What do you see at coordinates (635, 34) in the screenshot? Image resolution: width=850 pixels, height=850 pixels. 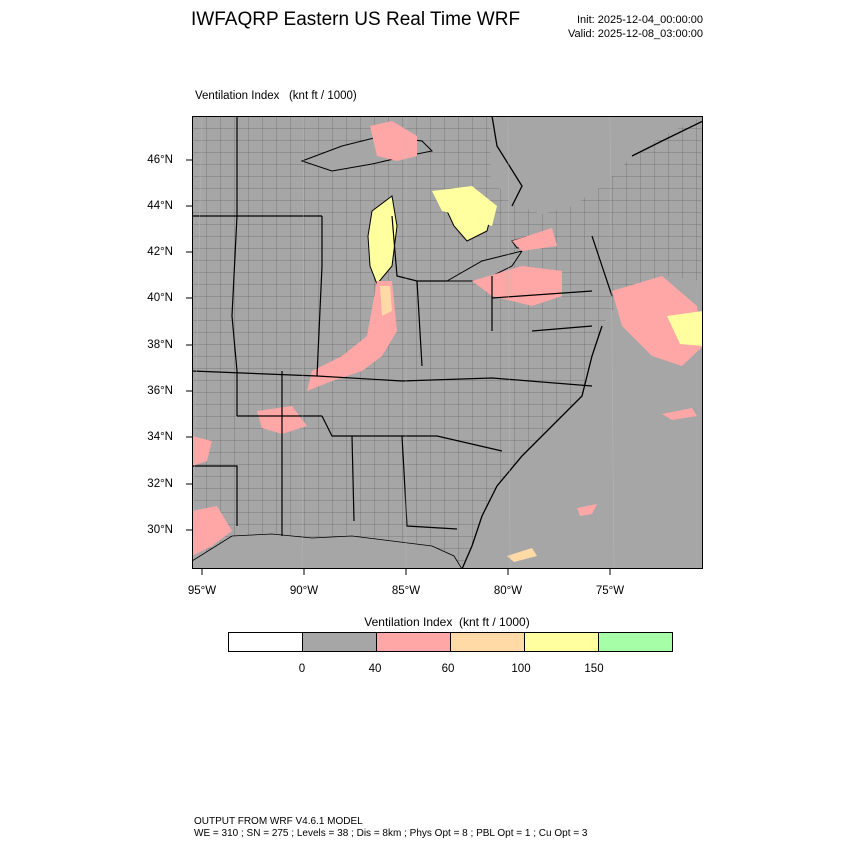 I see `valid-time: Valid: 2025-12-08_03:00:00` at bounding box center [635, 34].